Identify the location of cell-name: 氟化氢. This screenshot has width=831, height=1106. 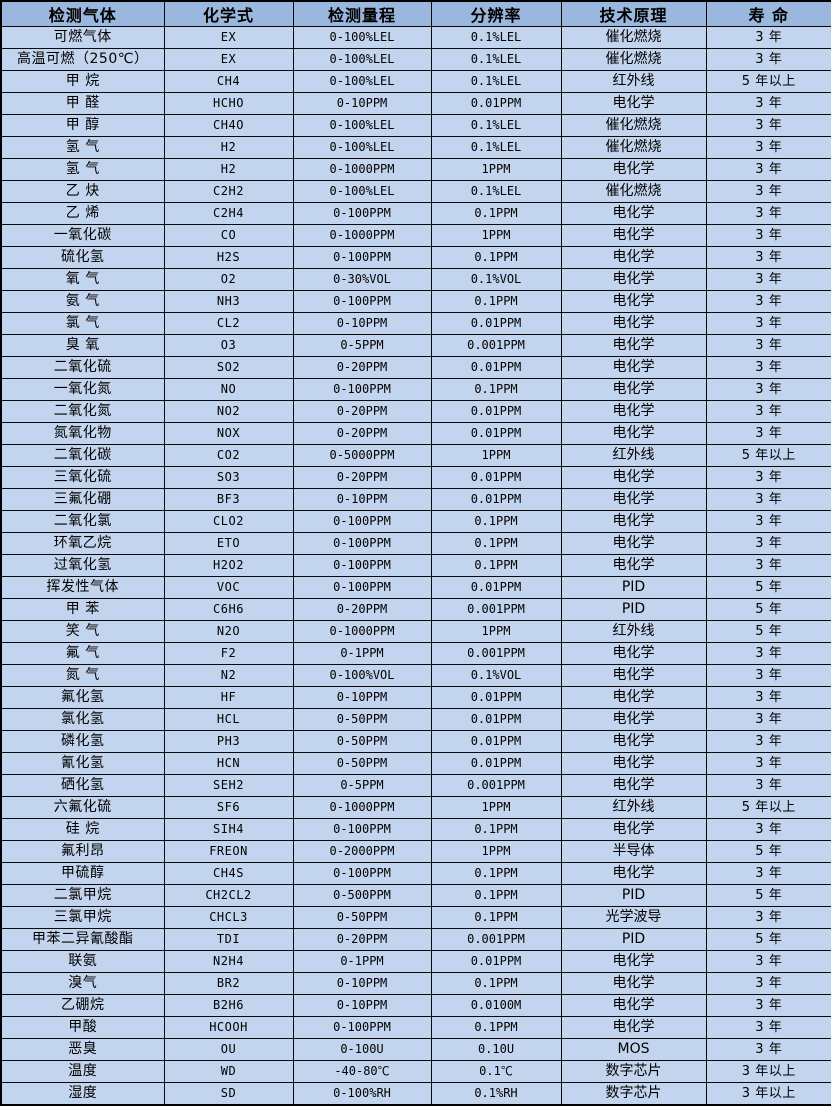
(82, 697).